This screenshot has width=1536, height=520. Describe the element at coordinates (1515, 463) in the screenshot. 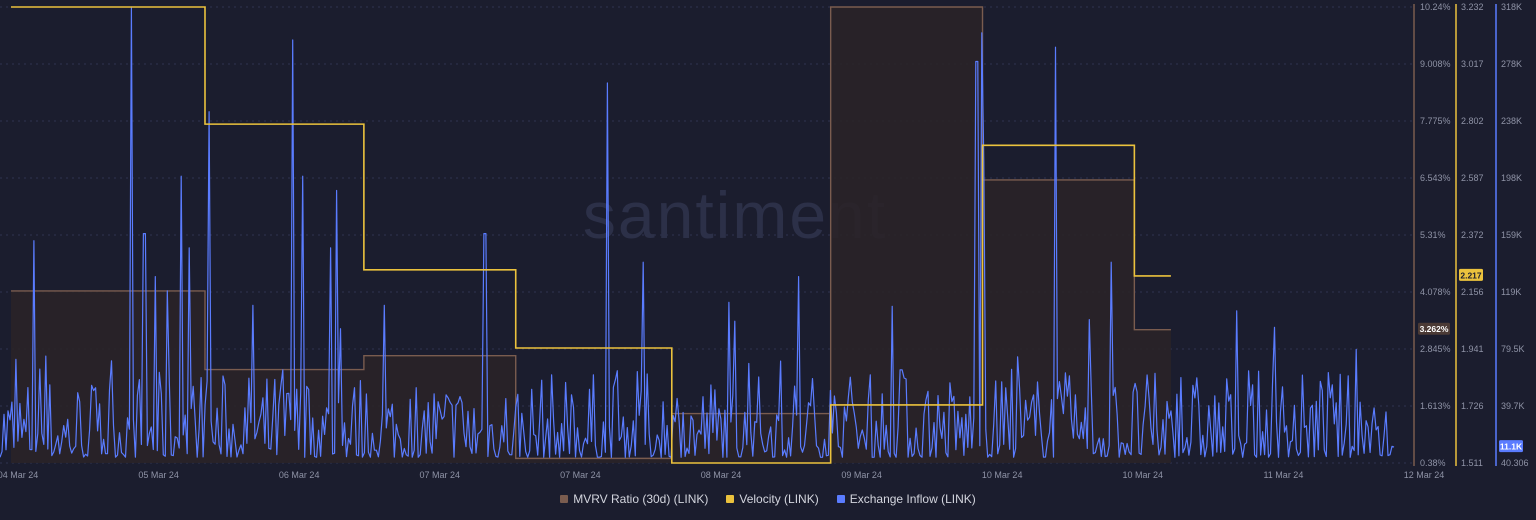

I see `inflow-tick-label: 40.306` at that location.